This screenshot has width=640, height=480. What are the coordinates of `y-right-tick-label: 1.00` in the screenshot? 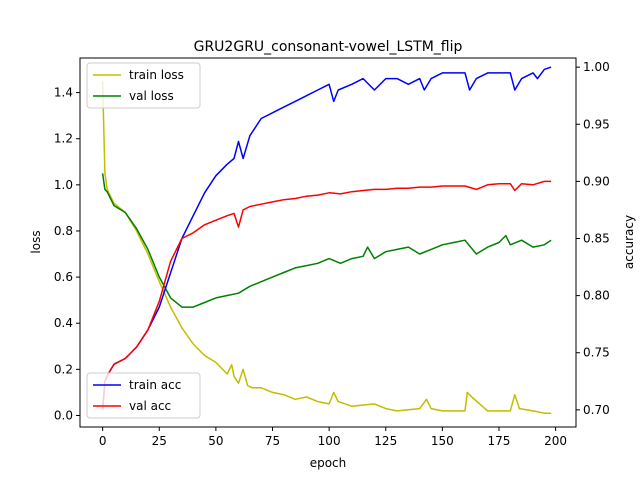 It's located at (596, 67).